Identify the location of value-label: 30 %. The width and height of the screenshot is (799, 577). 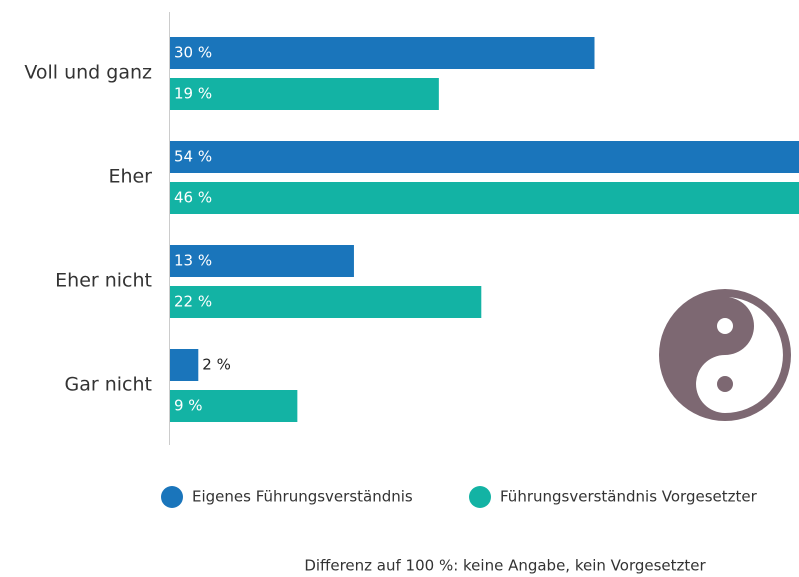
(193, 53).